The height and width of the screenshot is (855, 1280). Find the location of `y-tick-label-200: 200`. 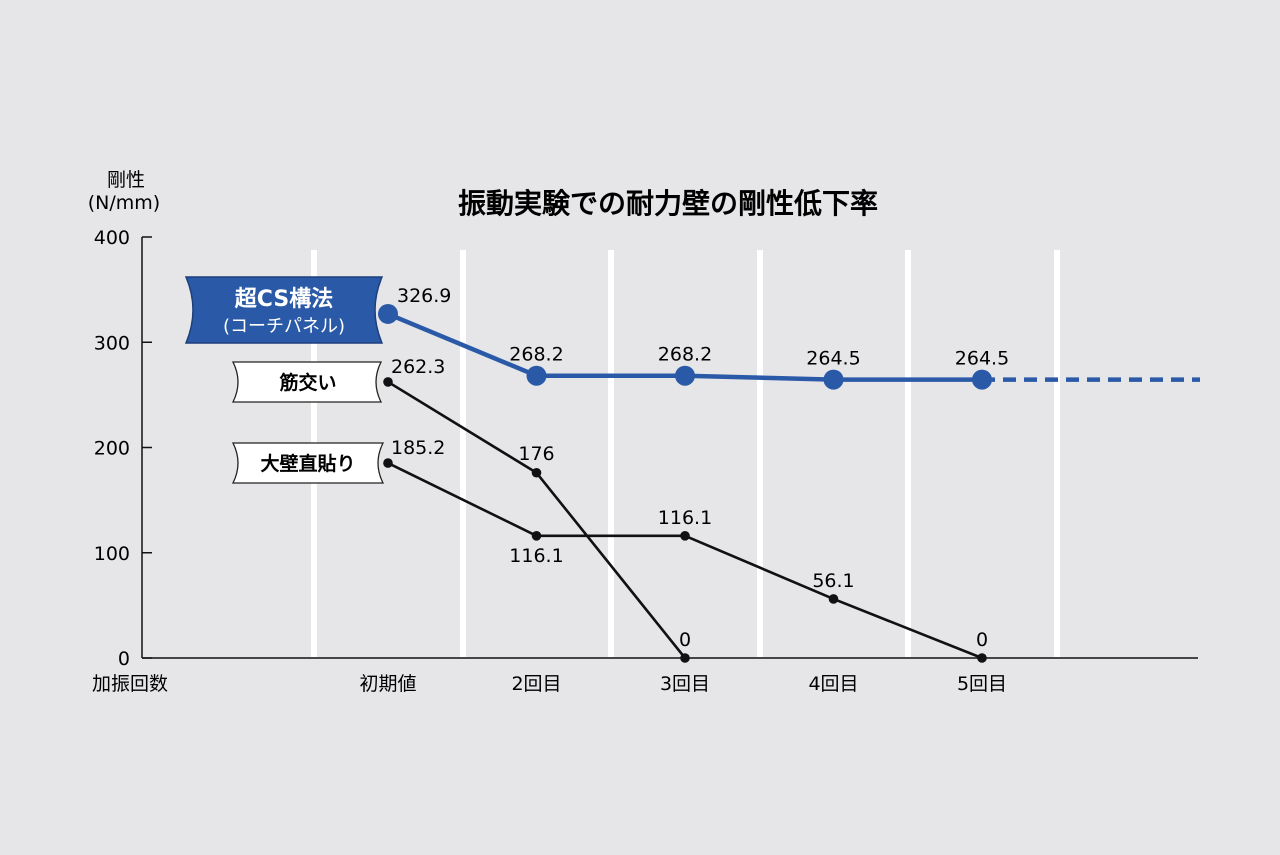

y-tick-label-200: 200 is located at coordinates (112, 449).